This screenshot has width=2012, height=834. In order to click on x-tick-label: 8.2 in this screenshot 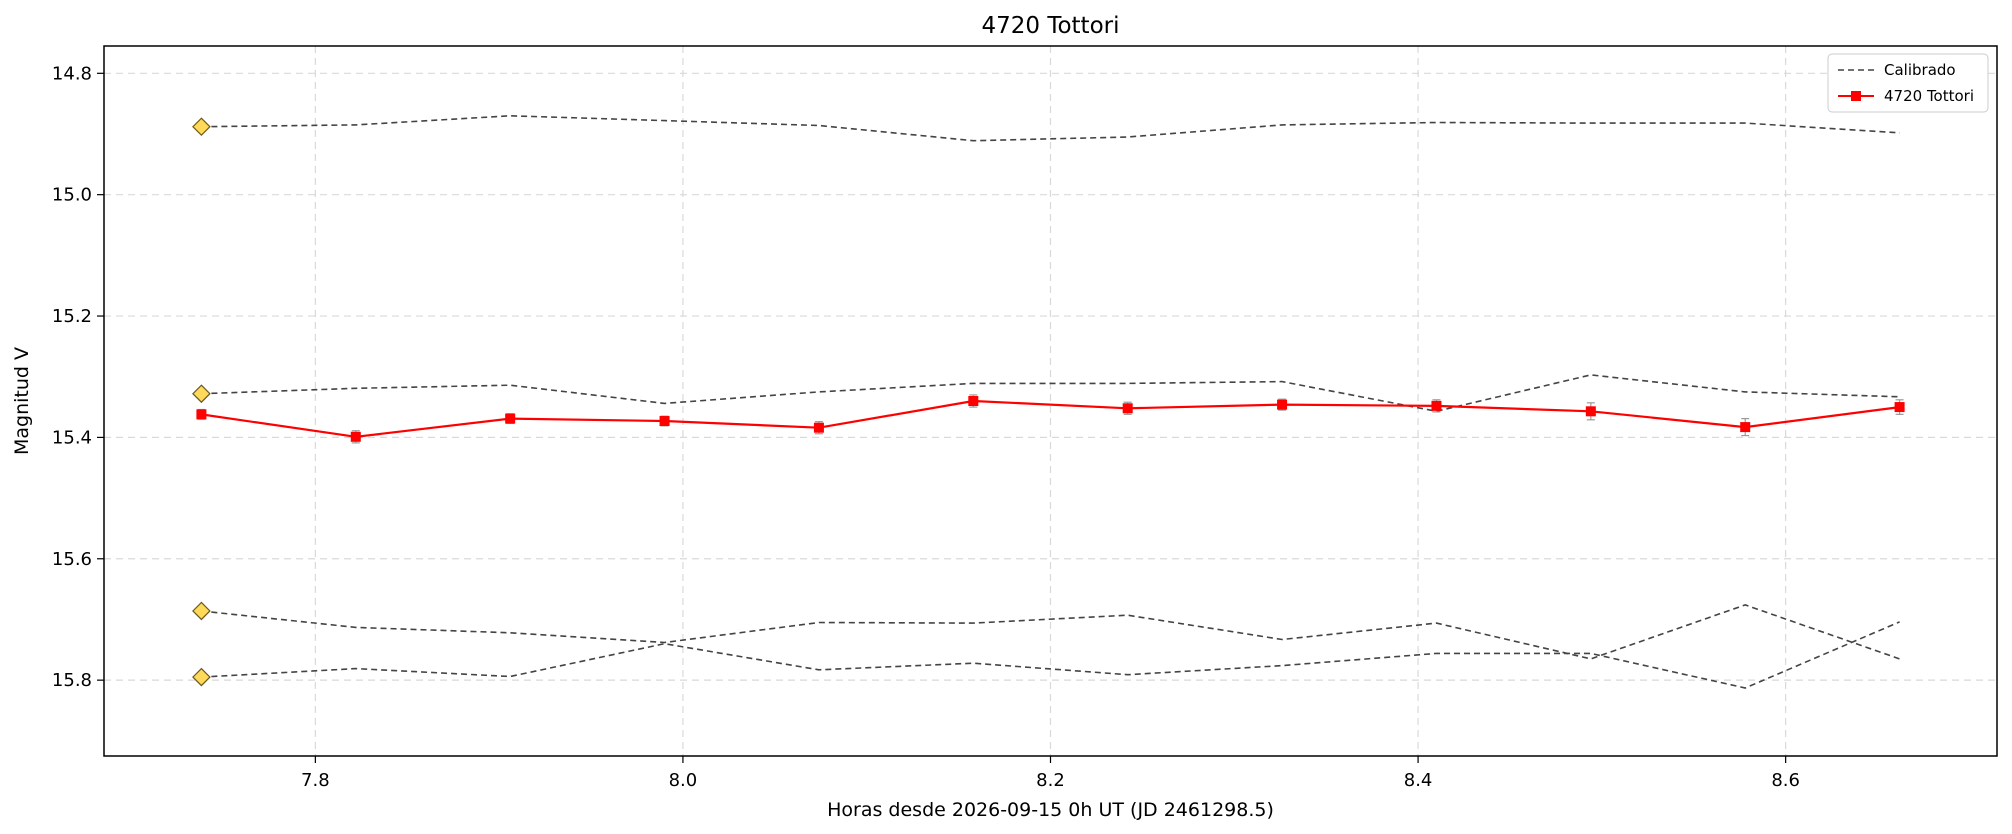, I will do `click(1050, 780)`.